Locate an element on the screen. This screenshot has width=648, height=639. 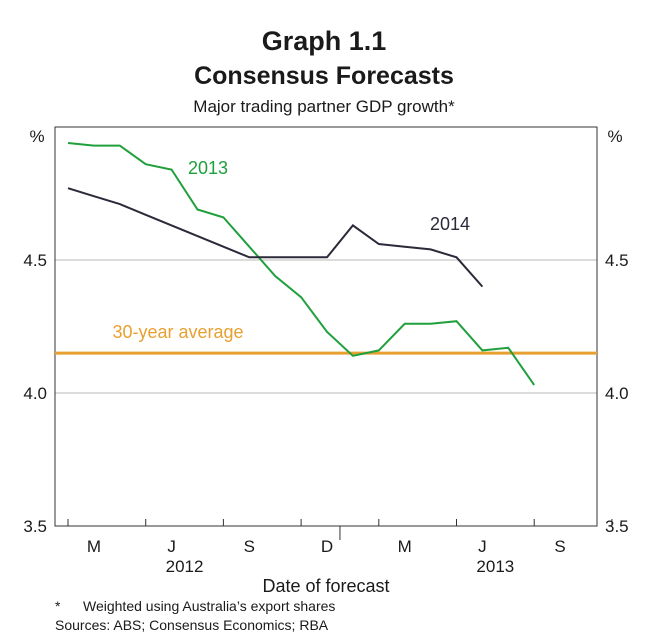
y-tick-label-left: 4.5 is located at coordinates (35, 260).